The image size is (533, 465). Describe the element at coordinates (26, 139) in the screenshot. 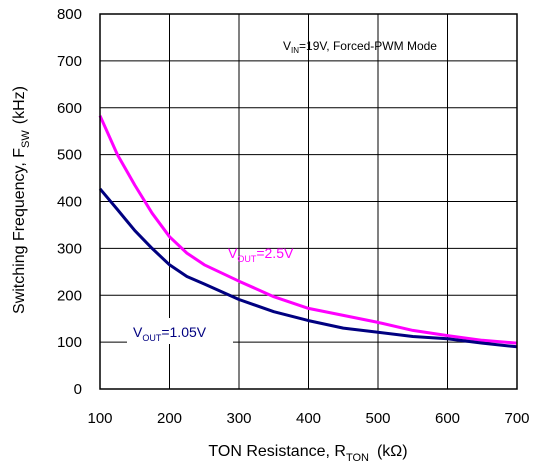

I see `y-axis-title-subscript: SW` at that location.